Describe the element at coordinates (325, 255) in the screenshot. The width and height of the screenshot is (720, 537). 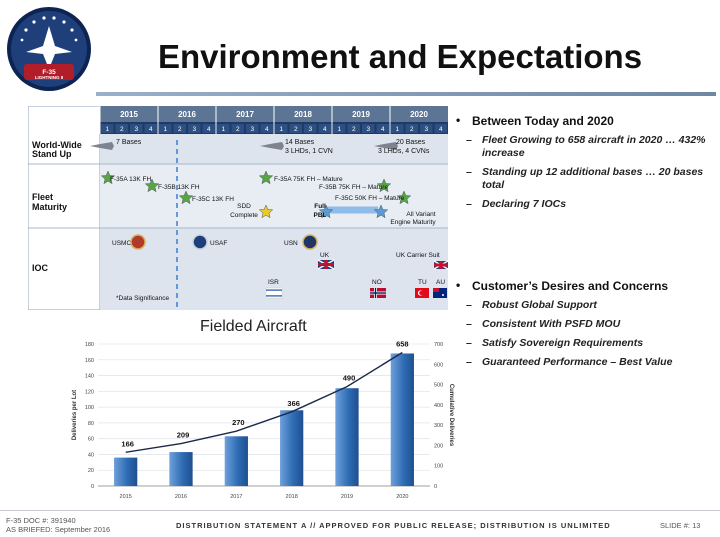
I see `tl-uk: UK` at that location.